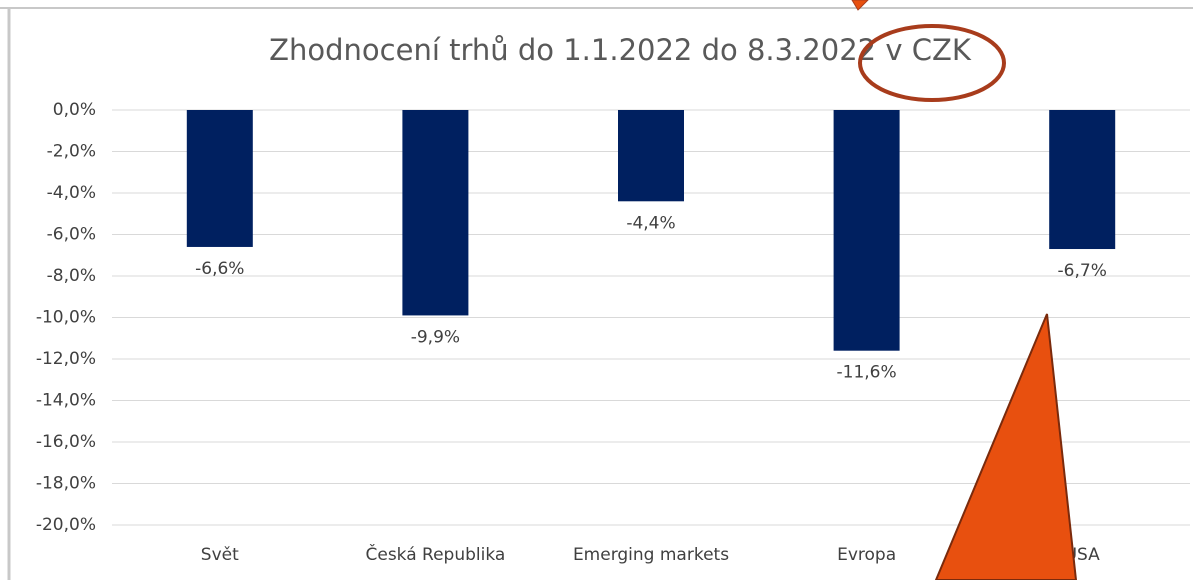 This screenshot has width=1193, height=580. Describe the element at coordinates (74, 110) in the screenshot. I see `y-tick-label: 0,0%` at that location.